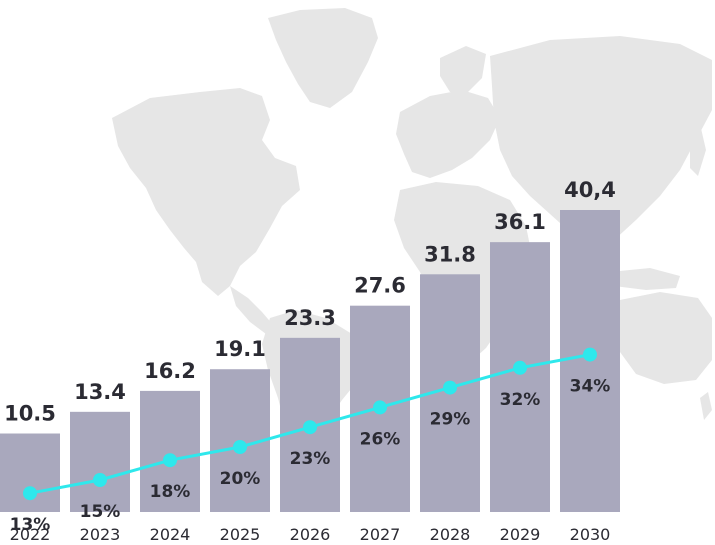 This screenshot has height=545, width=715. Describe the element at coordinates (590, 190) in the screenshot. I see `bar-value-label-2030: 40,4` at that location.